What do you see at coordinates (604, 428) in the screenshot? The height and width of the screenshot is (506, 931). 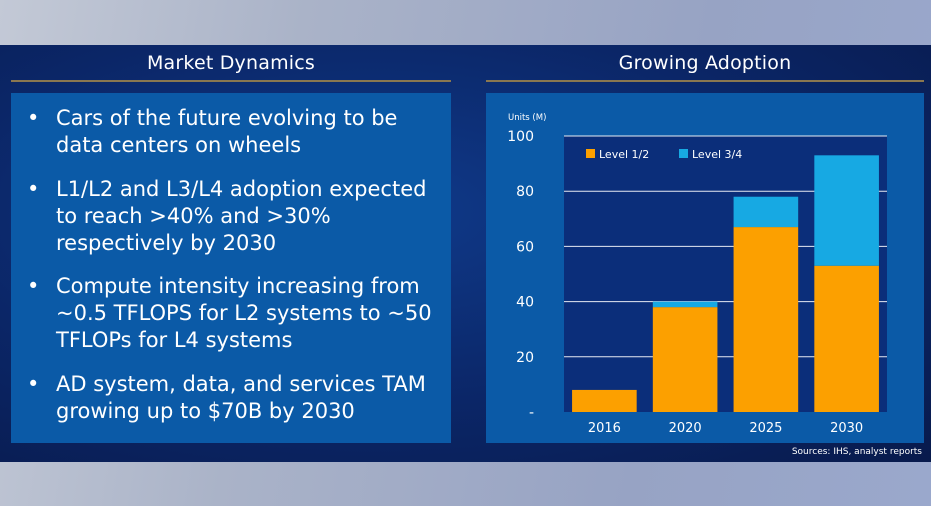 I see `x-tick-label: 2016` at bounding box center [604, 428].